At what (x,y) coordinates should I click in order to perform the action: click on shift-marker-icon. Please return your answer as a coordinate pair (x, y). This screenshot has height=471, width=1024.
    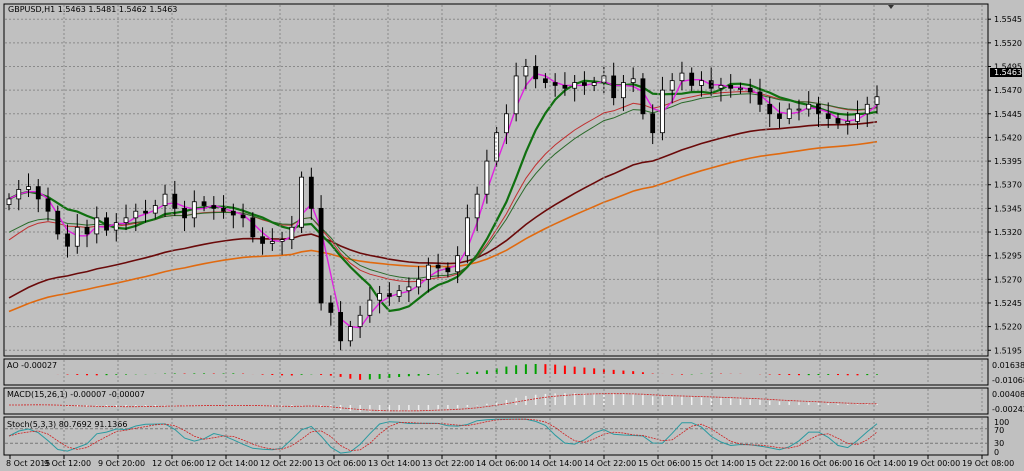
    Looking at the image, I should click on (891, 7).